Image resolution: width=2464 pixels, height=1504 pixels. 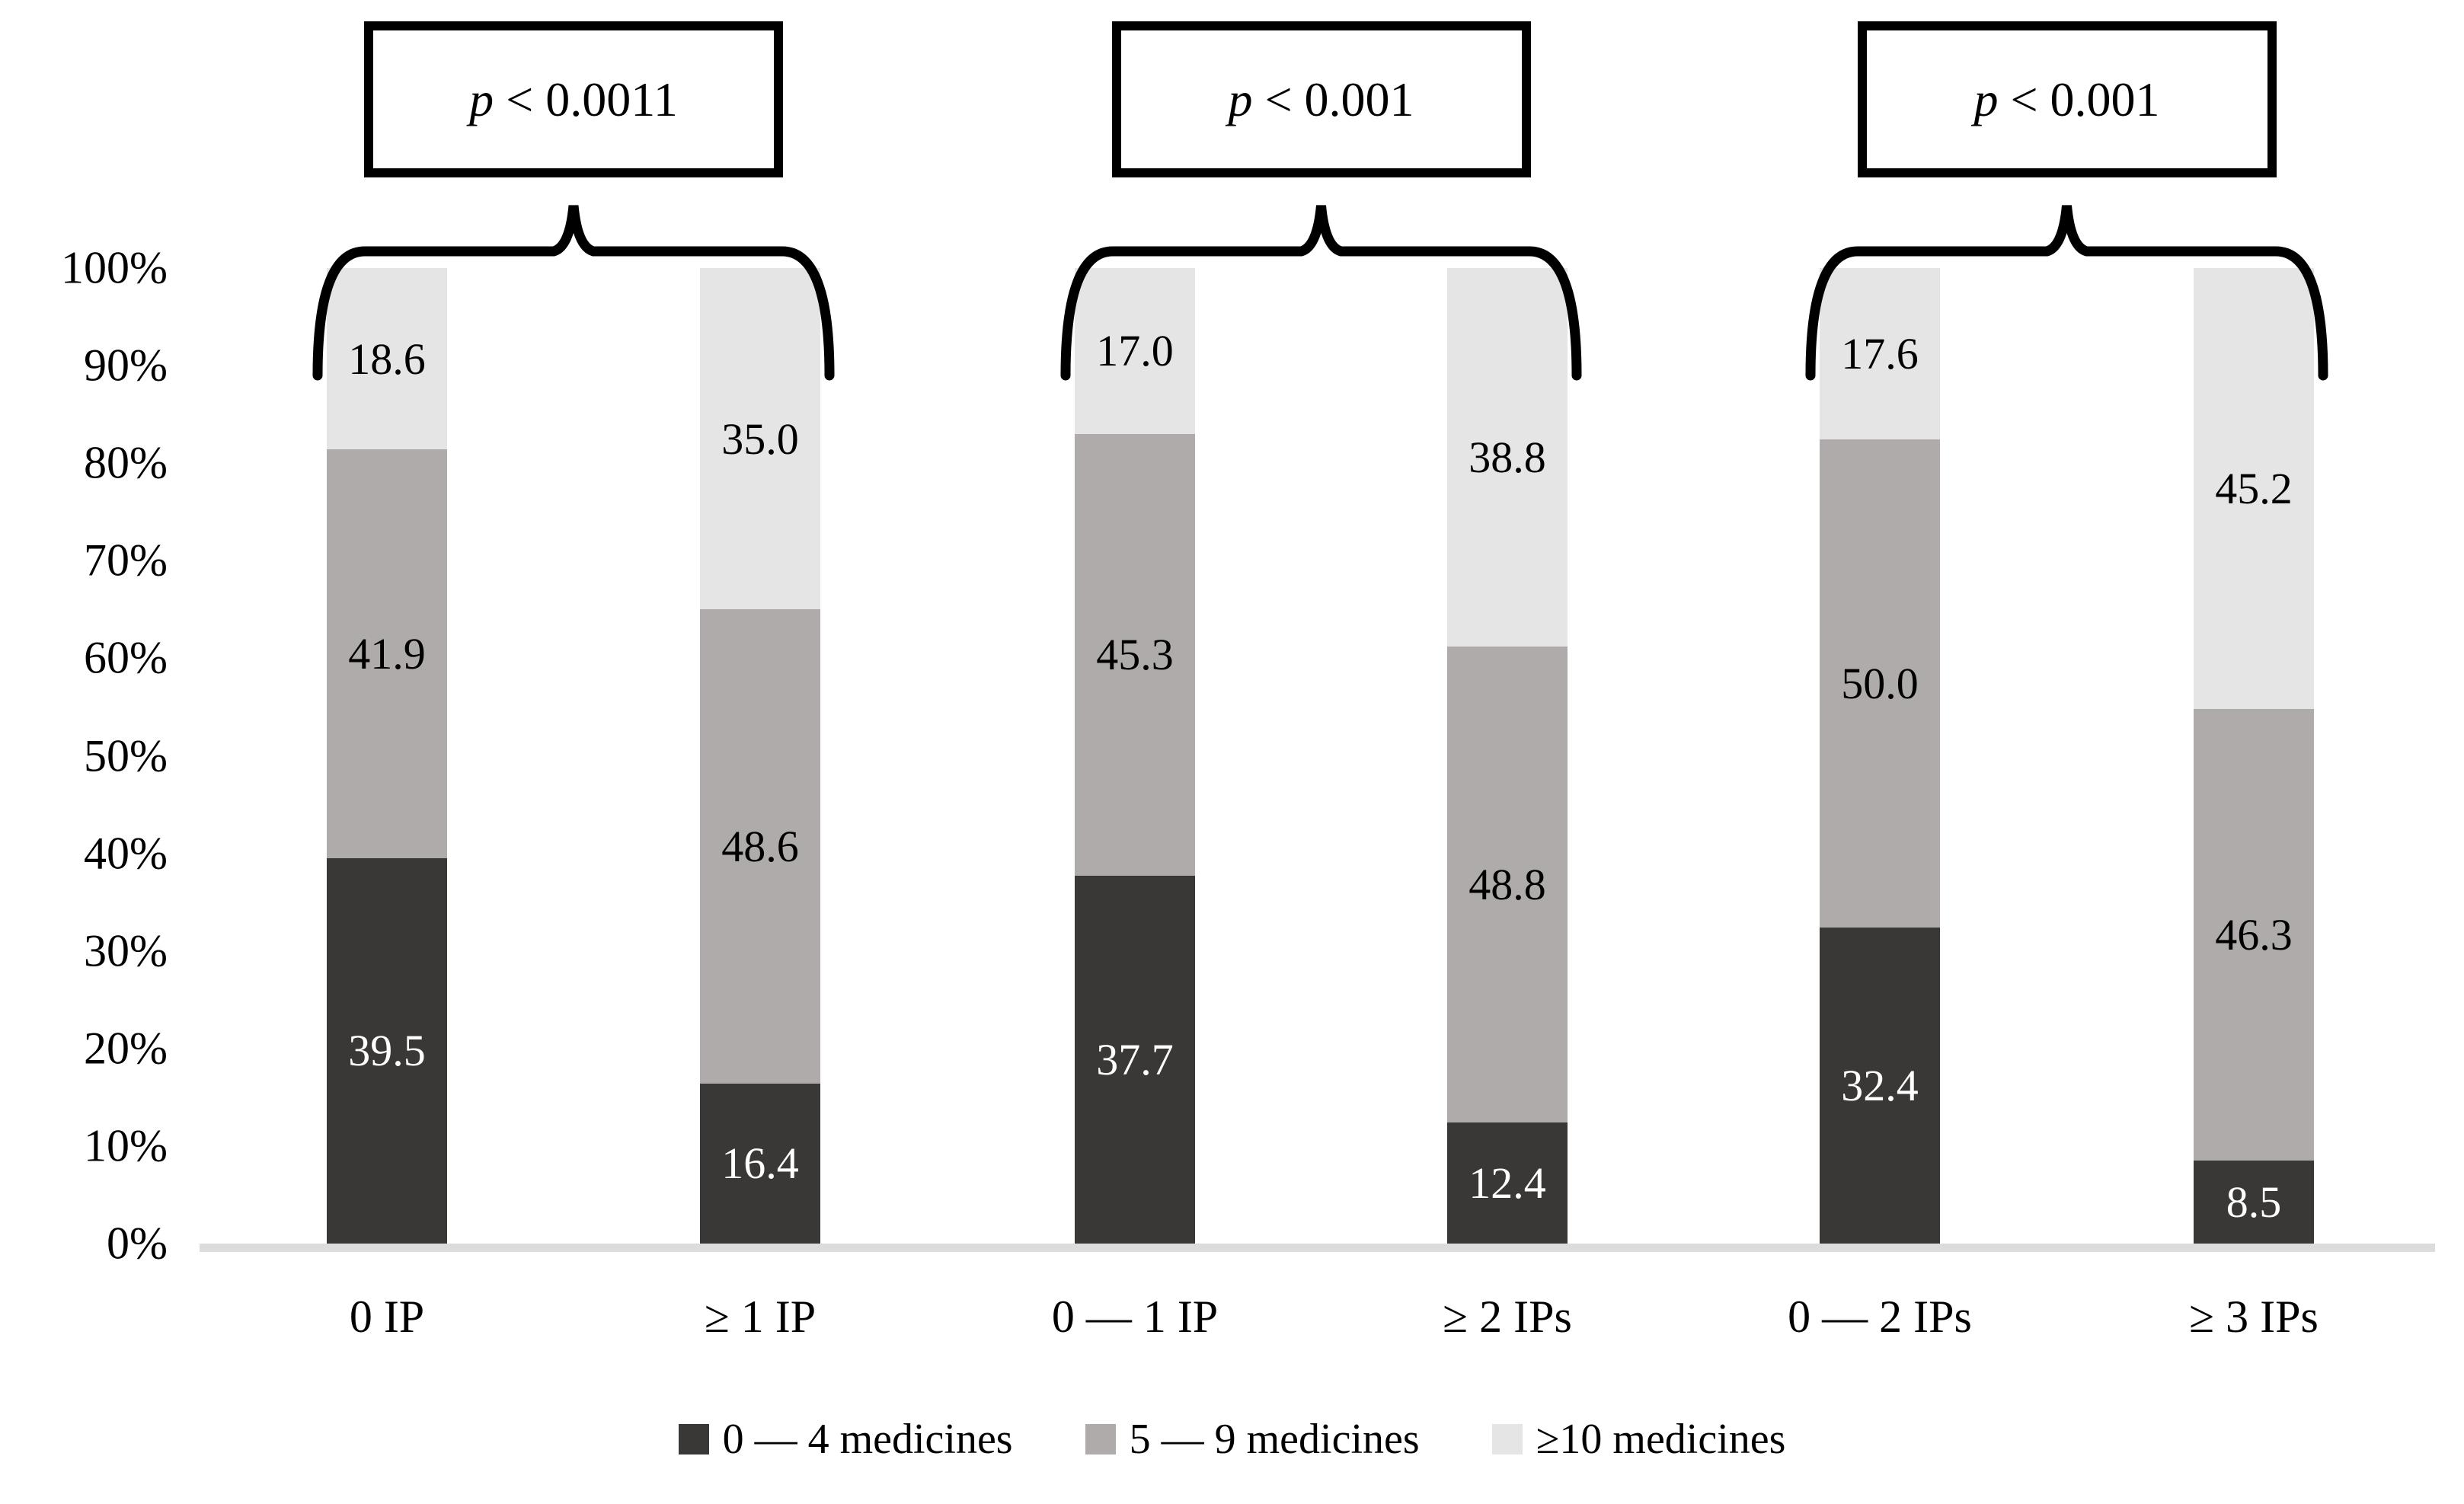 I want to click on segment-value-label: 38.8, so click(x=1507, y=457).